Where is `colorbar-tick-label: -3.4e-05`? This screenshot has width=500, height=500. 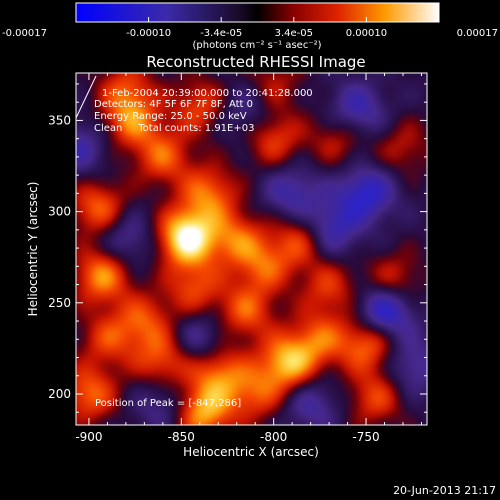
colorbar-tick-label: -3.4e-05 is located at coordinates (221, 33).